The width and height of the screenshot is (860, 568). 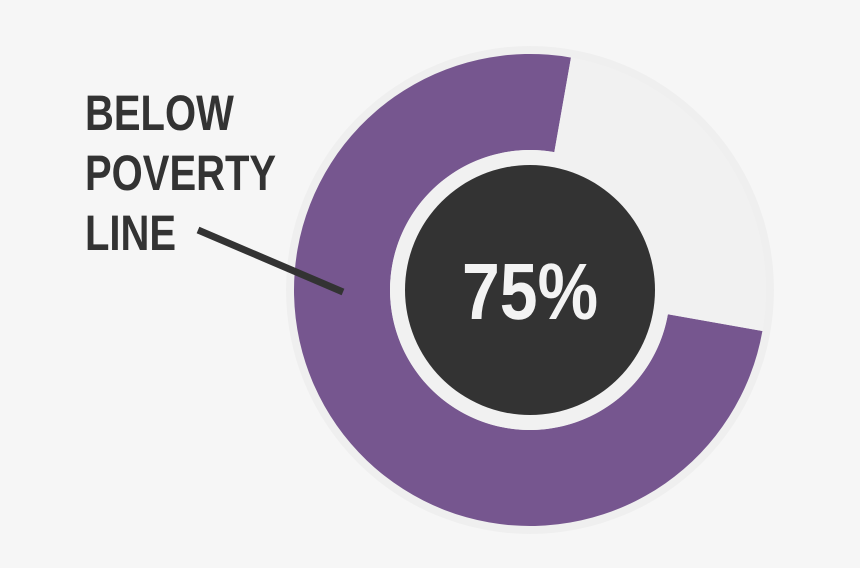 What do you see at coordinates (530, 291) in the screenshot?
I see `data-label: 75%` at bounding box center [530, 291].